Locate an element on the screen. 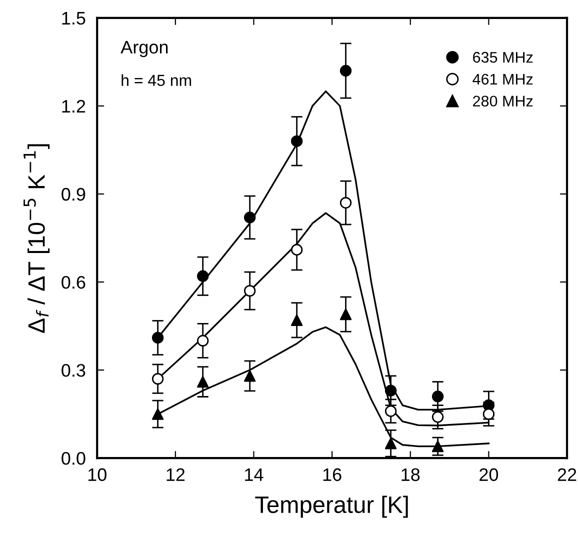 The image size is (578, 560). y-tick-label: 1.2 is located at coordinates (74, 106).